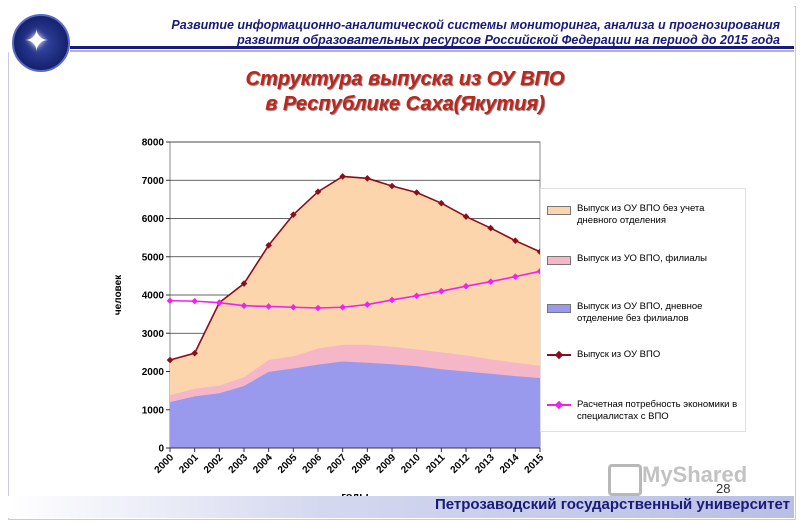  Describe the element at coordinates (153, 143) in the screenshot. I see `y-tick-label-8: 8000` at that location.